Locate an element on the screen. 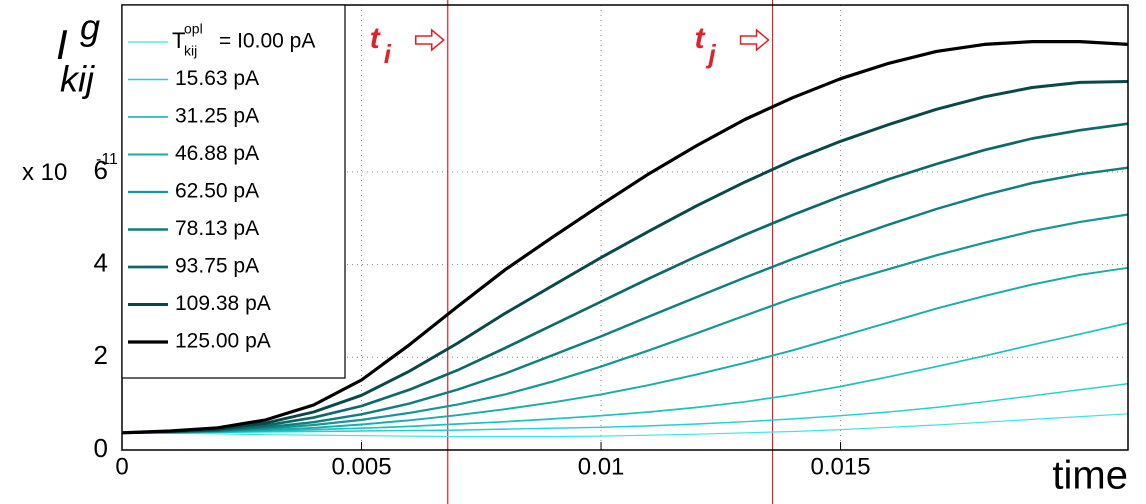 The width and height of the screenshot is (1146, 504). y-tick-label: 6 is located at coordinates (101, 170).